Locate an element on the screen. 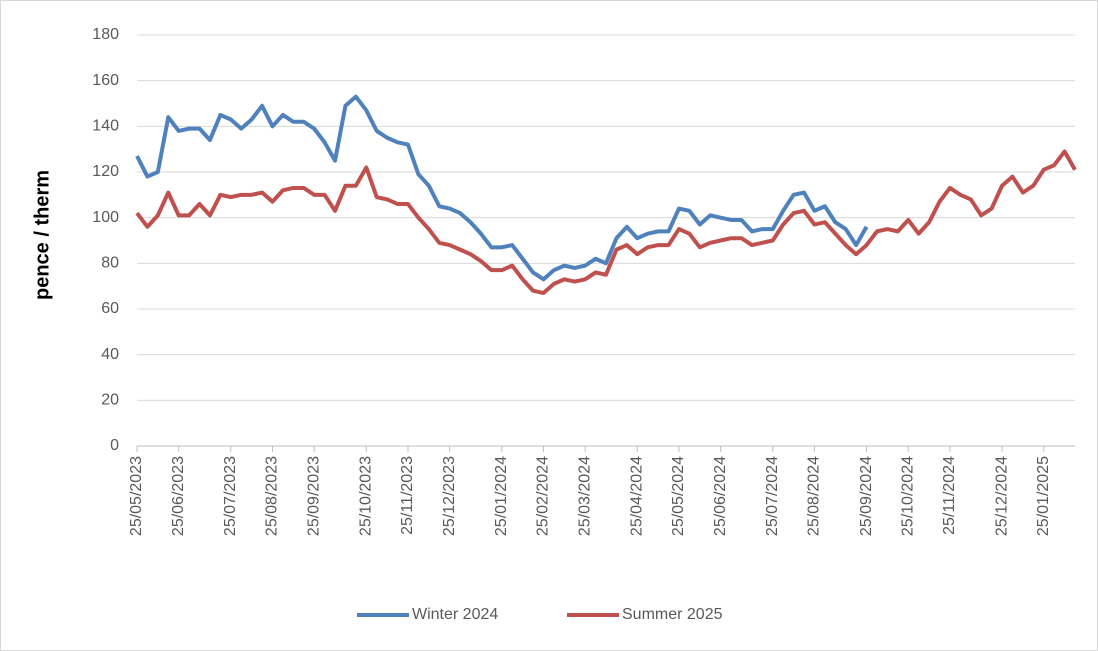 This screenshot has width=1098, height=651. x-tick-label: 25/05/2024 is located at coordinates (678, 496).